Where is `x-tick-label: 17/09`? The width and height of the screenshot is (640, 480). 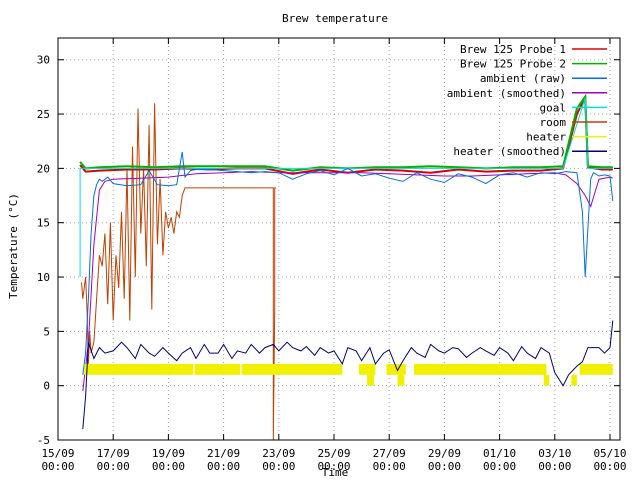 x-tick-label: 17/09 is located at coordinates (113, 453).